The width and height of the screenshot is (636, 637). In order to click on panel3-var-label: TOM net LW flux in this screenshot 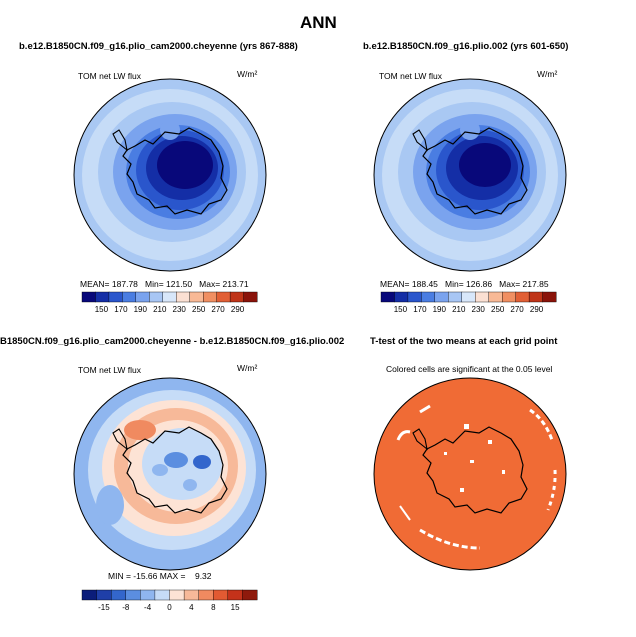, I will do `click(109, 370)`.